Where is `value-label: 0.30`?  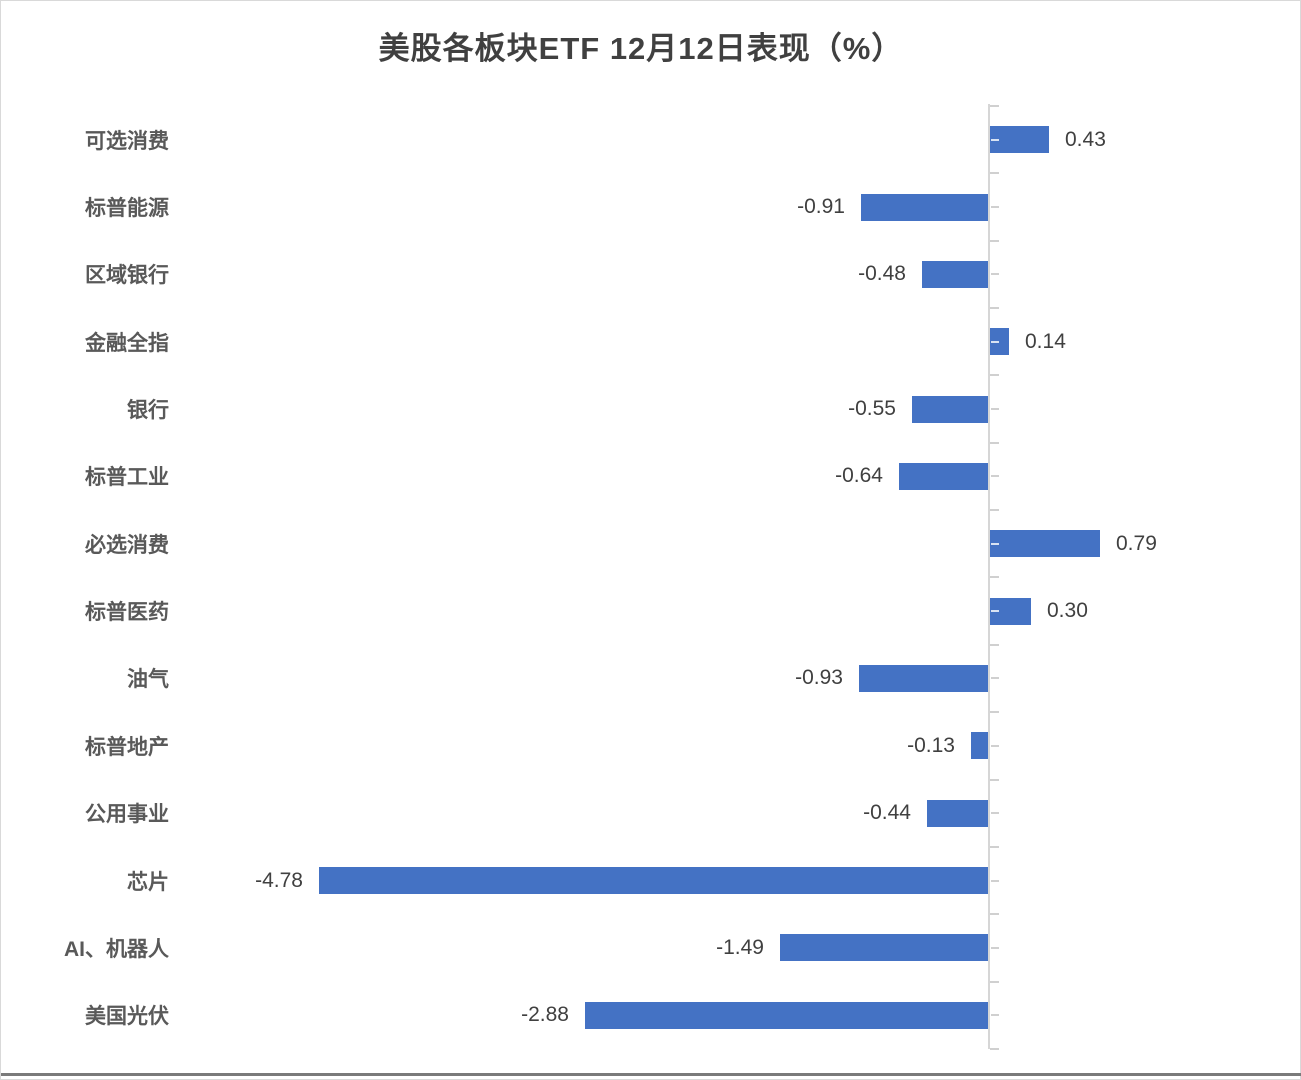
value-label: 0.30 is located at coordinates (1067, 610).